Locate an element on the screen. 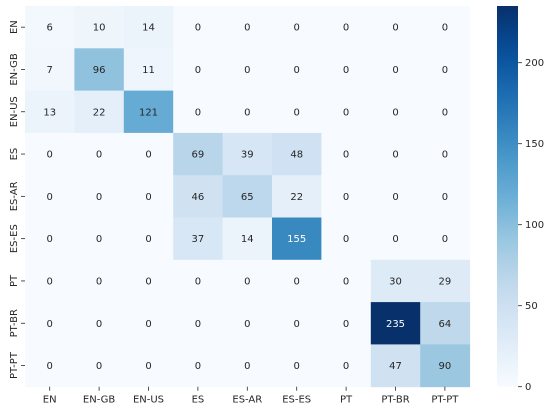 Image resolution: width=550 pixels, height=411 pixels. heatmap-cell-EN-US-EN-US is located at coordinates (148, 112).